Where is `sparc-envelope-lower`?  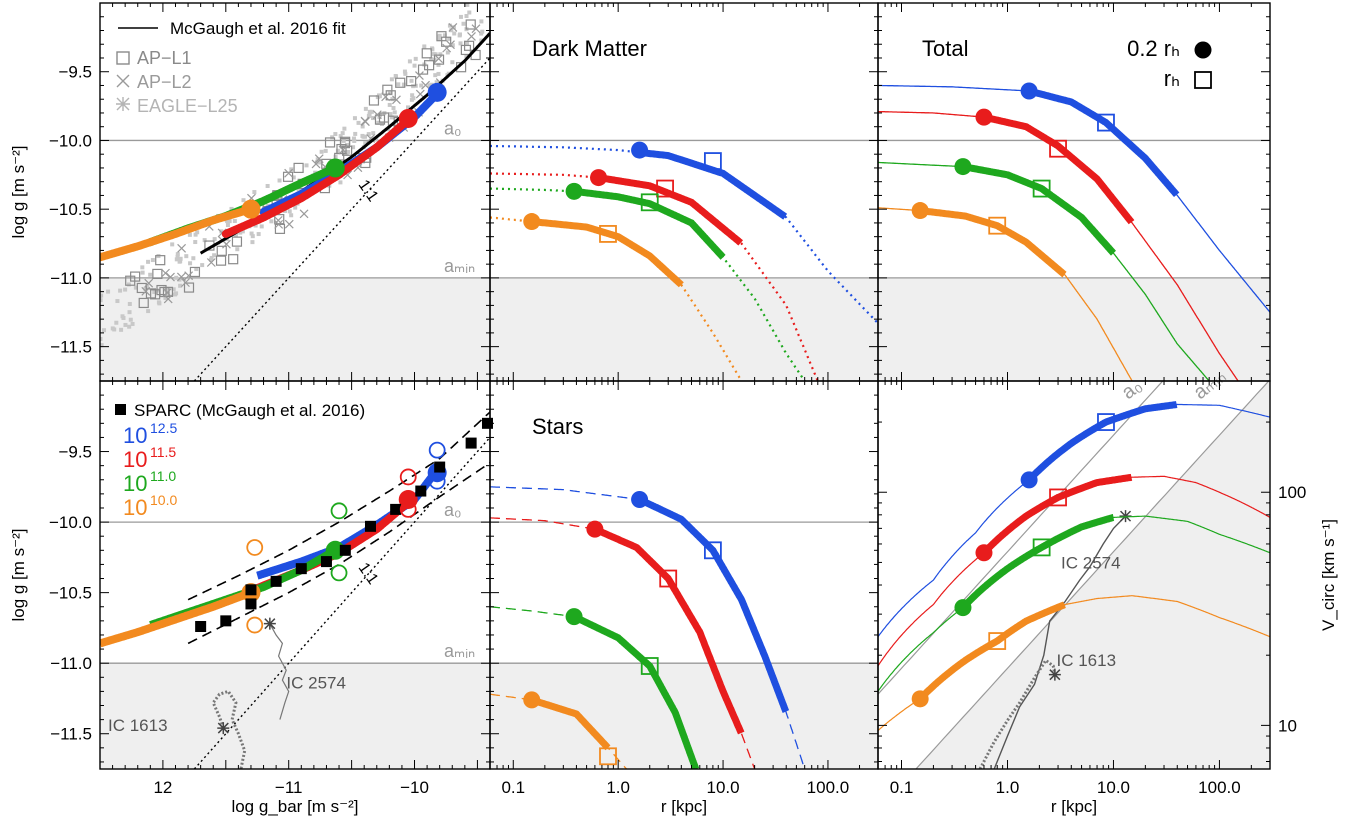
sparc-envelope-lower is located at coordinates (338, 553).